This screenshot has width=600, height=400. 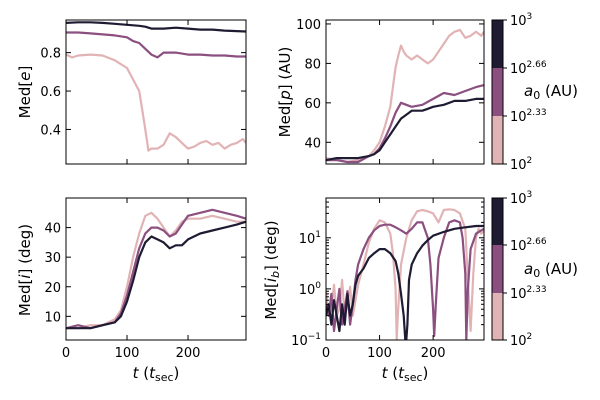 I want to click on axes-frame-ib, so click(x=405, y=269).